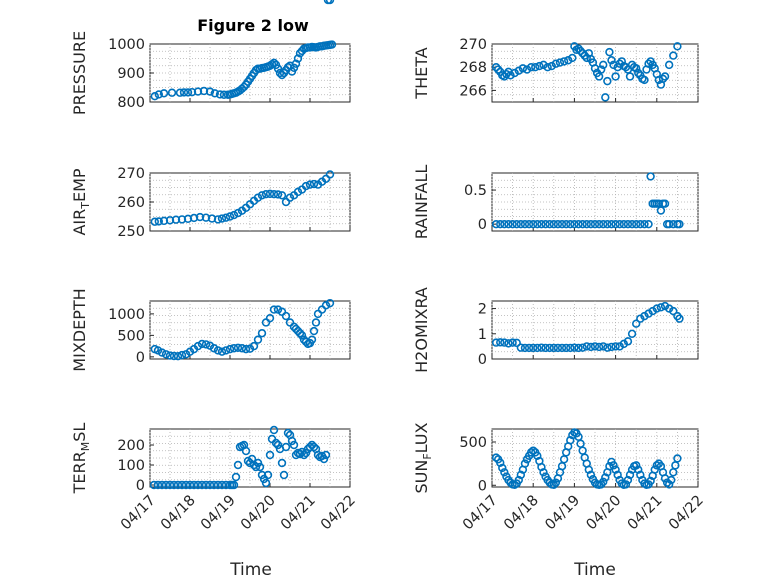  What do you see at coordinates (421, 202) in the screenshot?
I see `y-axis-label: RAINFALL` at bounding box center [421, 202].